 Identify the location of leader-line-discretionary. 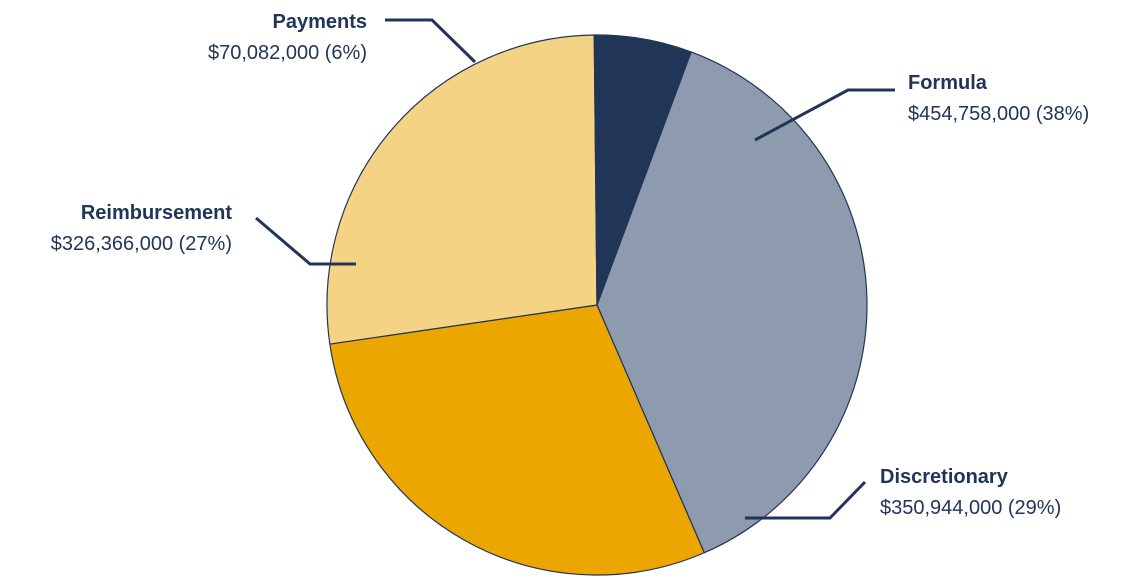
(806, 500).